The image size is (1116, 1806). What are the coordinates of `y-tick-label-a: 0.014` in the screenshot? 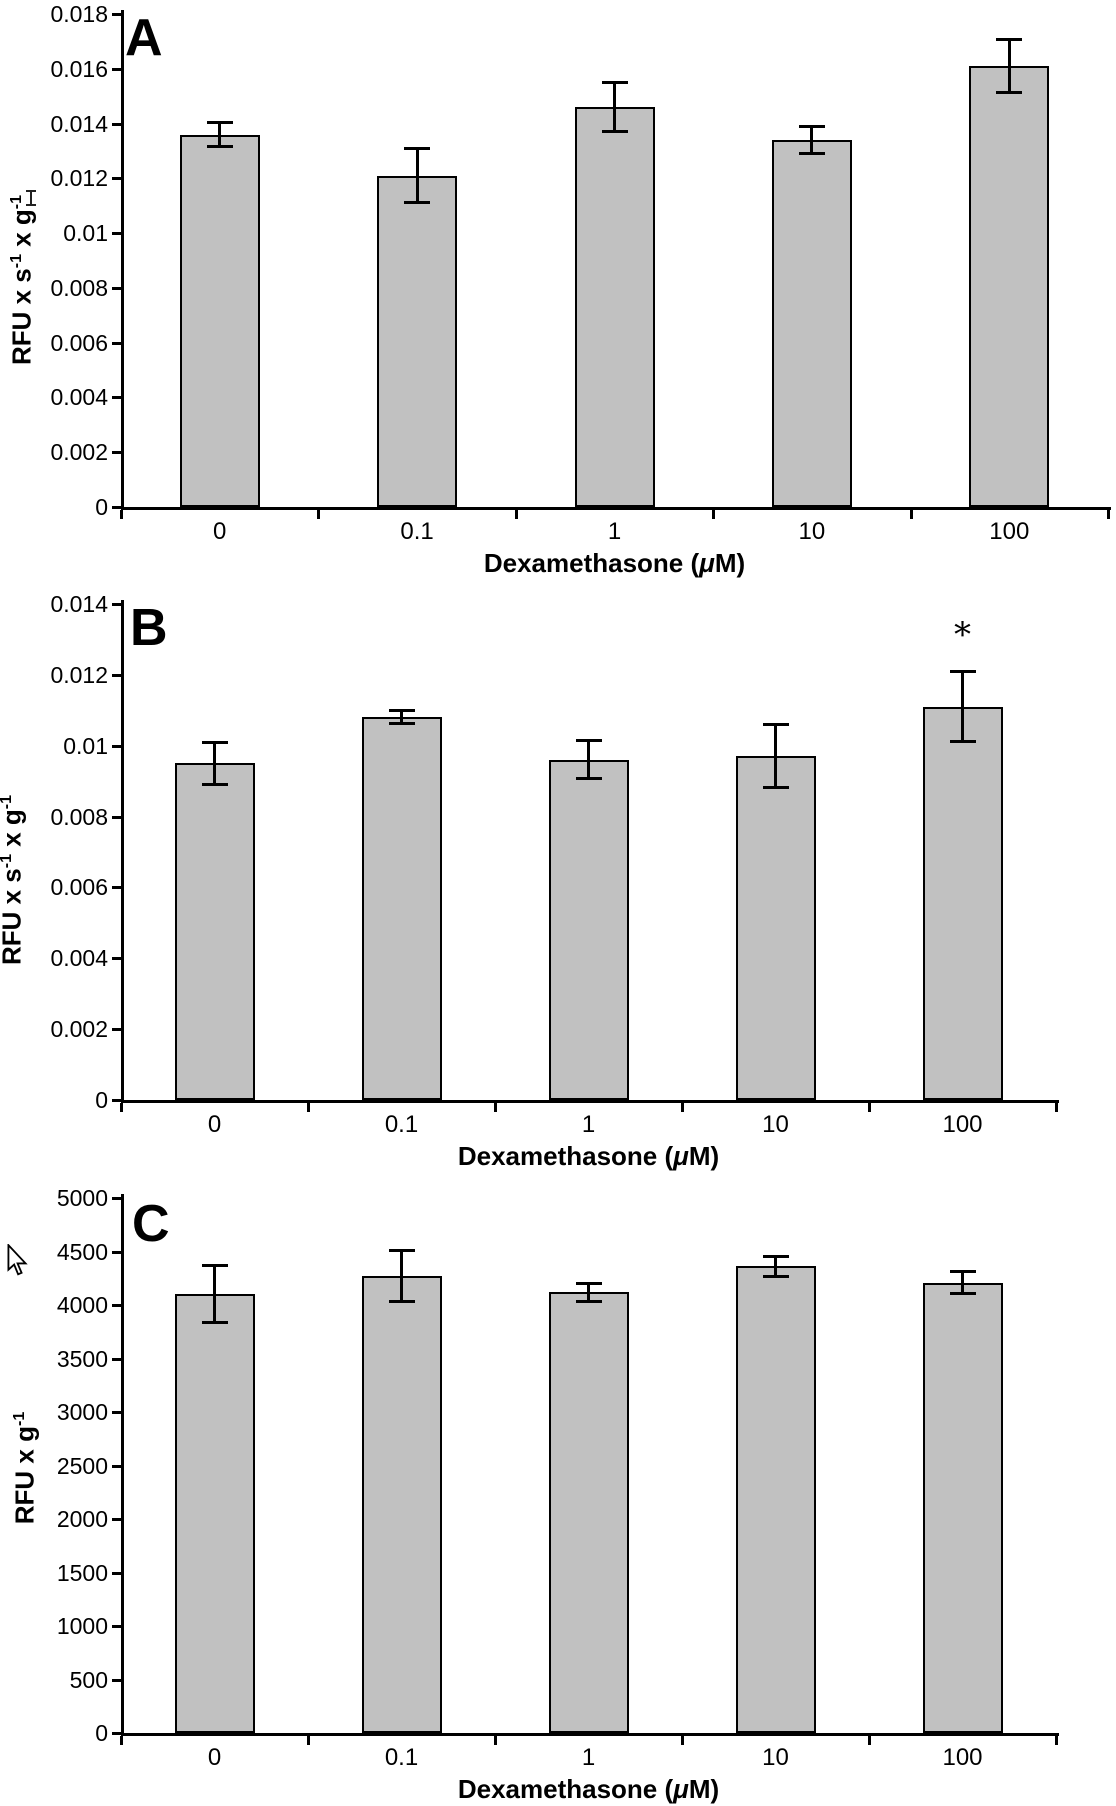 It's located at (79, 123).